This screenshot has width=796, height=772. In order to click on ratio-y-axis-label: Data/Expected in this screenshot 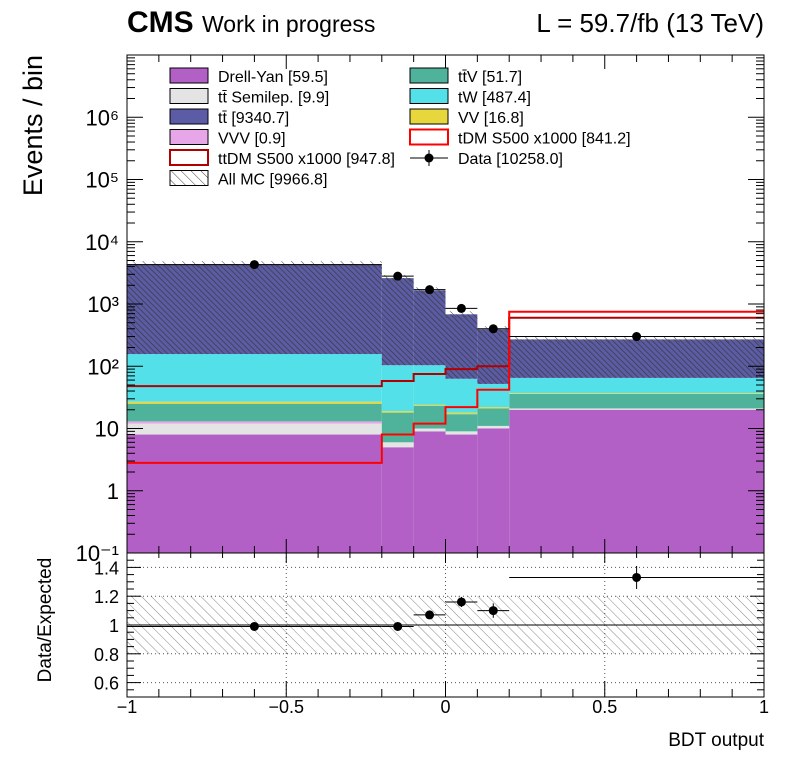, I will do `click(45, 620)`.